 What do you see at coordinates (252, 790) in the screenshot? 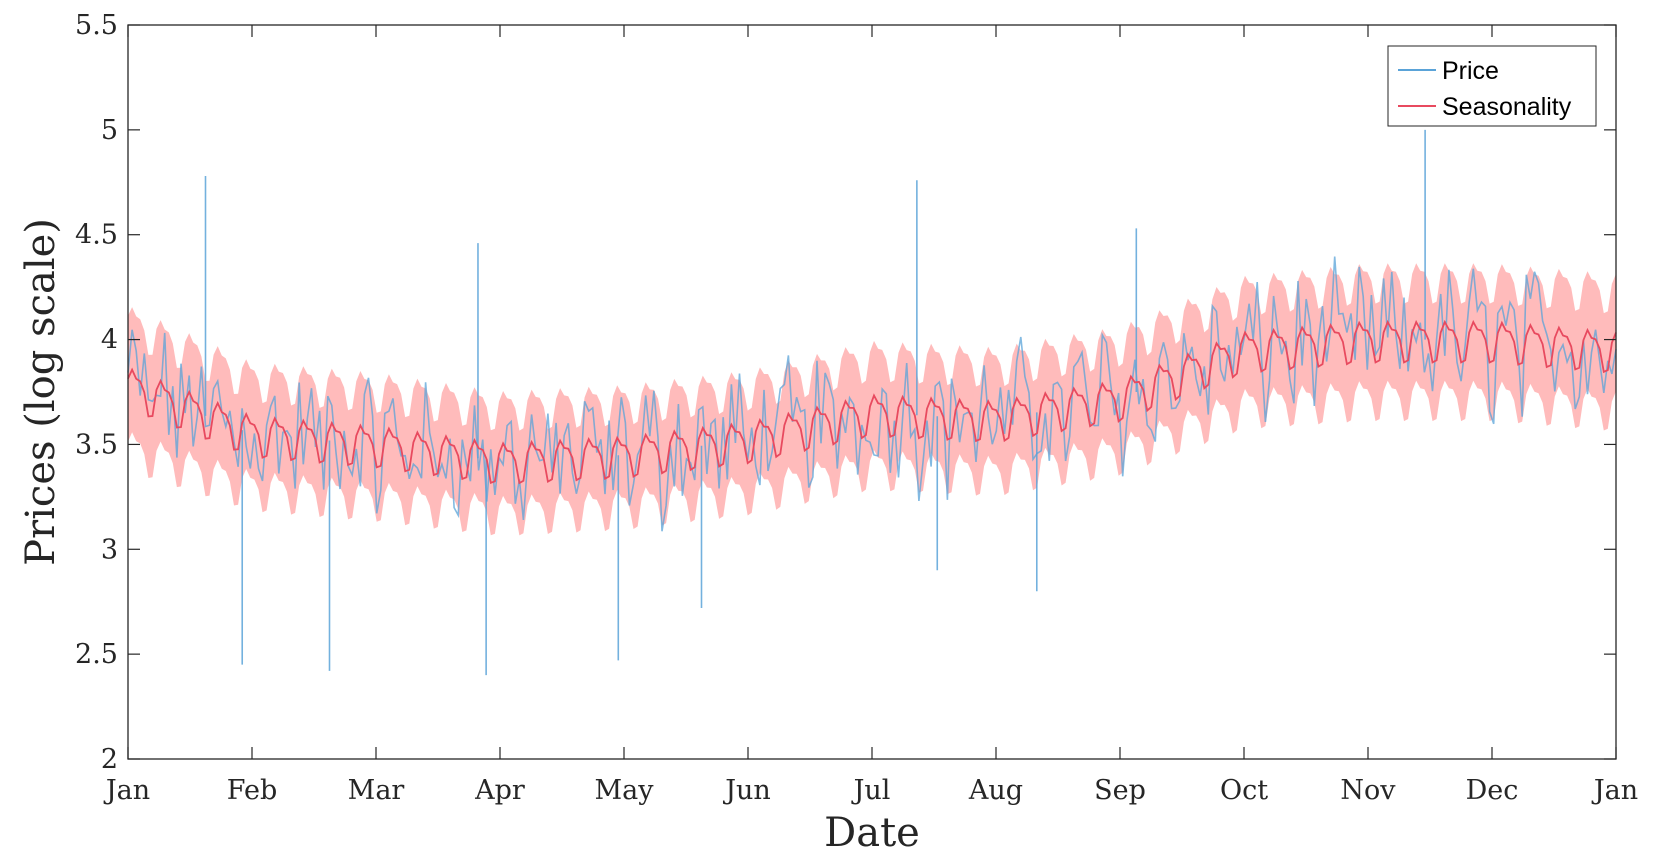
I see `x-tick-label: Feb` at bounding box center [252, 790].